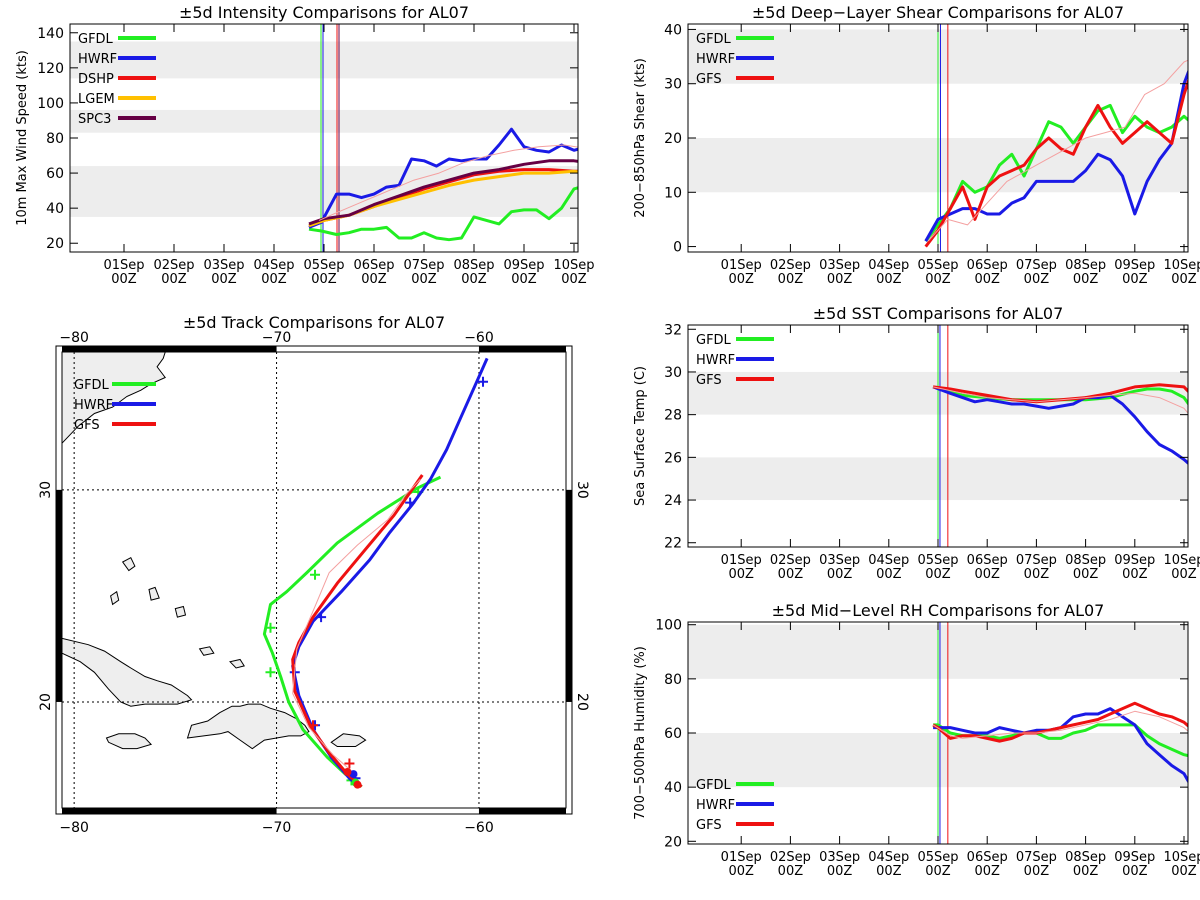  Describe the element at coordinates (640, 733) in the screenshot. I see `y-axis-label: 700−500hPa Humidity (%)` at that location.